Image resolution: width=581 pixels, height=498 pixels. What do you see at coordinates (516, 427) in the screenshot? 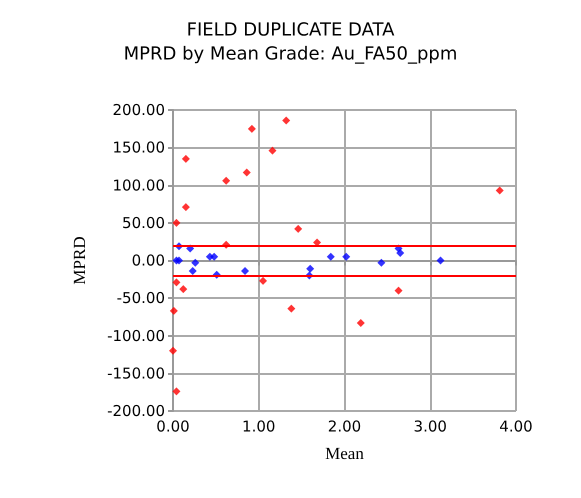
I see `x-tick-label: 4.00` at bounding box center [516, 427].